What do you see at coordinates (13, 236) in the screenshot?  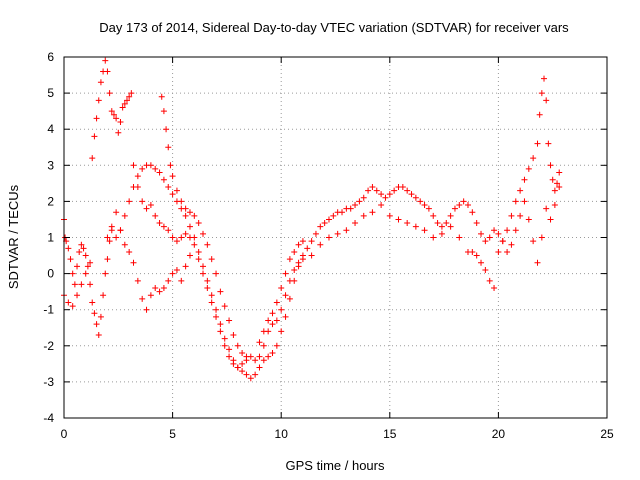 I see `y-axis-label: SDTVAR / TECUs` at bounding box center [13, 236].